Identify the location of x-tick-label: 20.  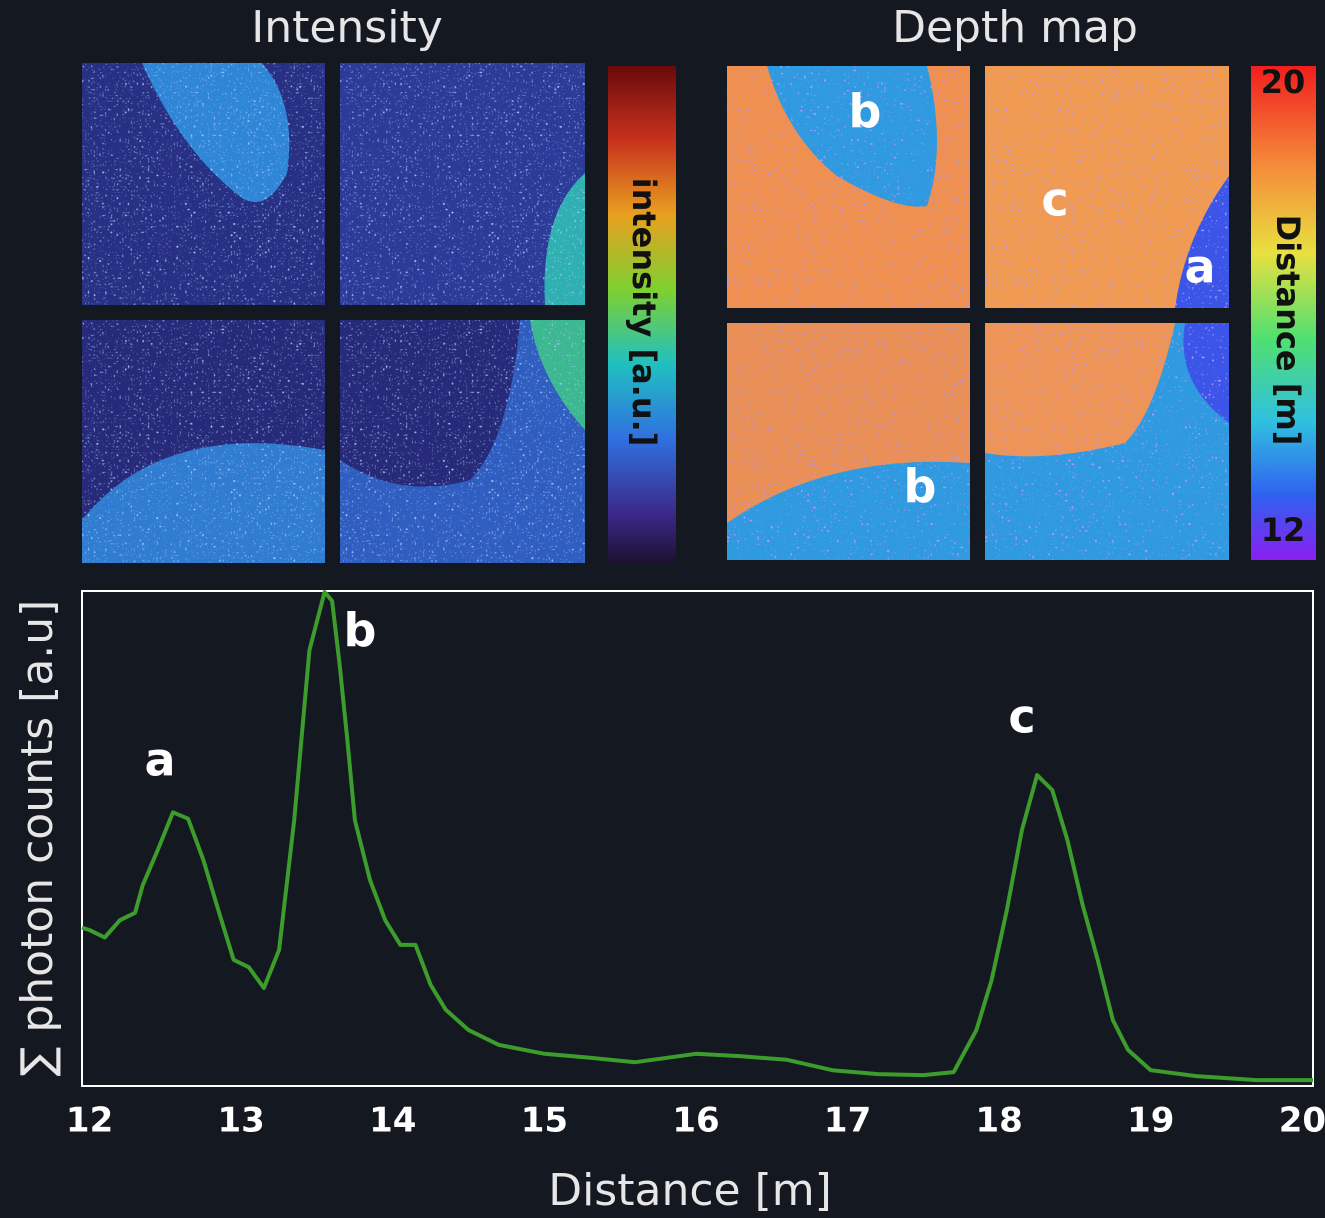
(1302, 1121).